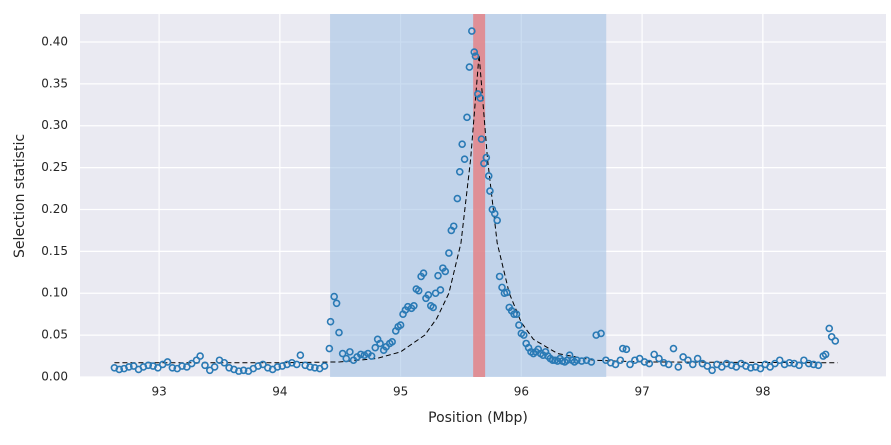 The height and width of the screenshot is (445, 891). I want to click on y-axis-label: Selection statistic, so click(20, 196).